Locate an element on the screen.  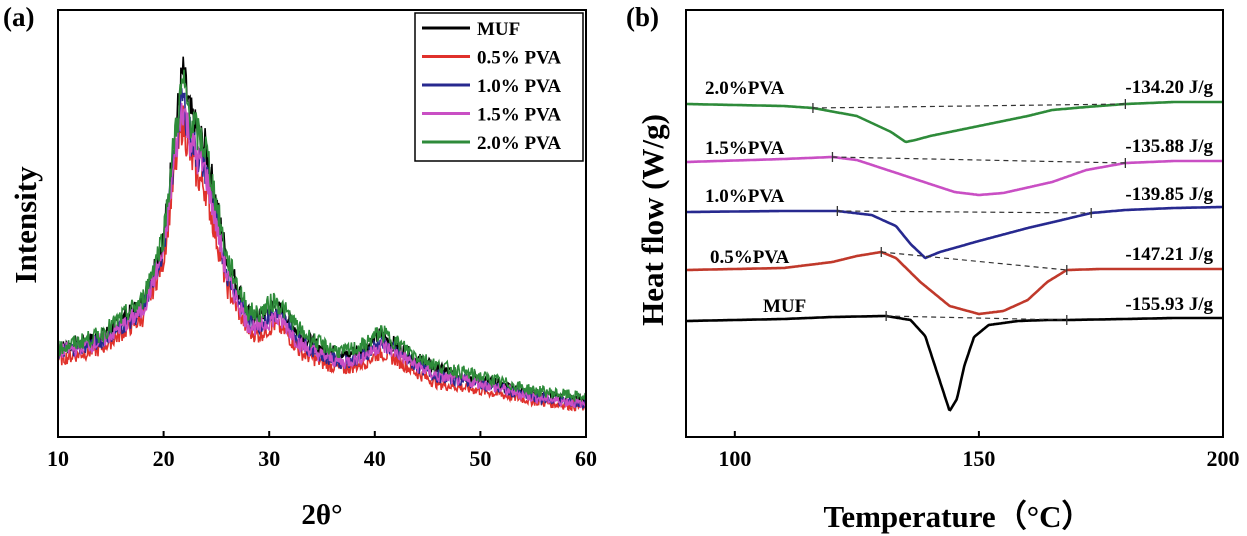
legend-label: 0.5% PVA is located at coordinates (519, 58).